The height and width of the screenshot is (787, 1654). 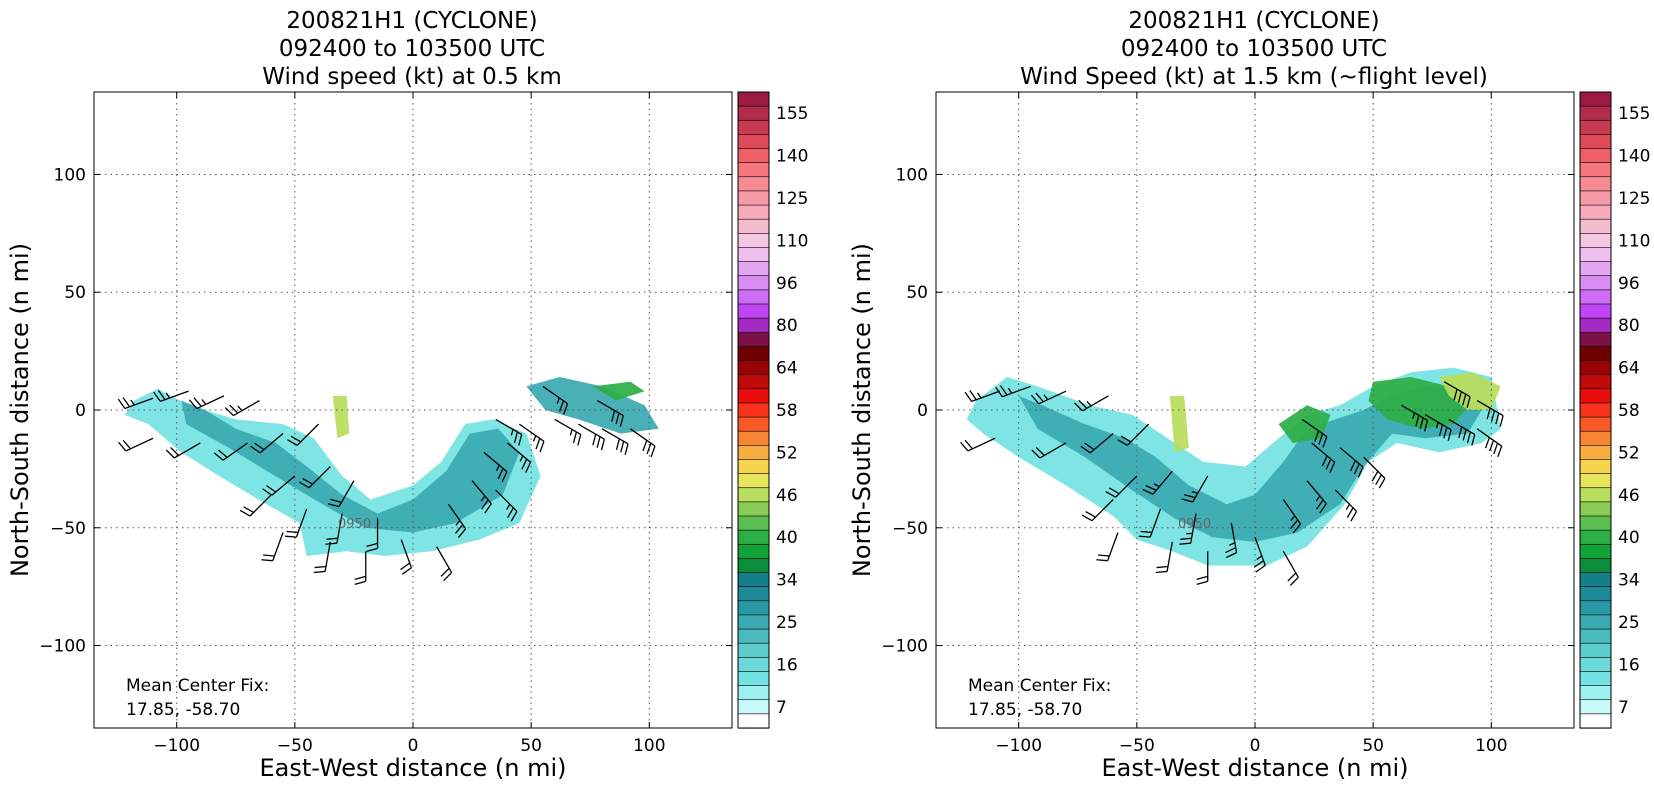 I want to click on colorbar-tick-label: 80, so click(x=787, y=326).